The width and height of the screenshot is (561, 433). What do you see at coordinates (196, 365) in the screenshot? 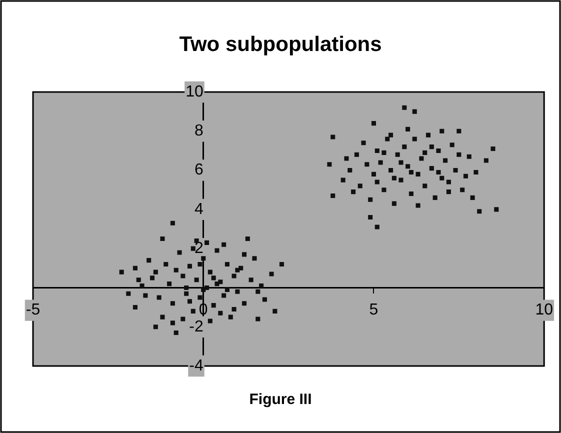
I see `y-tick-label: -4` at bounding box center [196, 365].